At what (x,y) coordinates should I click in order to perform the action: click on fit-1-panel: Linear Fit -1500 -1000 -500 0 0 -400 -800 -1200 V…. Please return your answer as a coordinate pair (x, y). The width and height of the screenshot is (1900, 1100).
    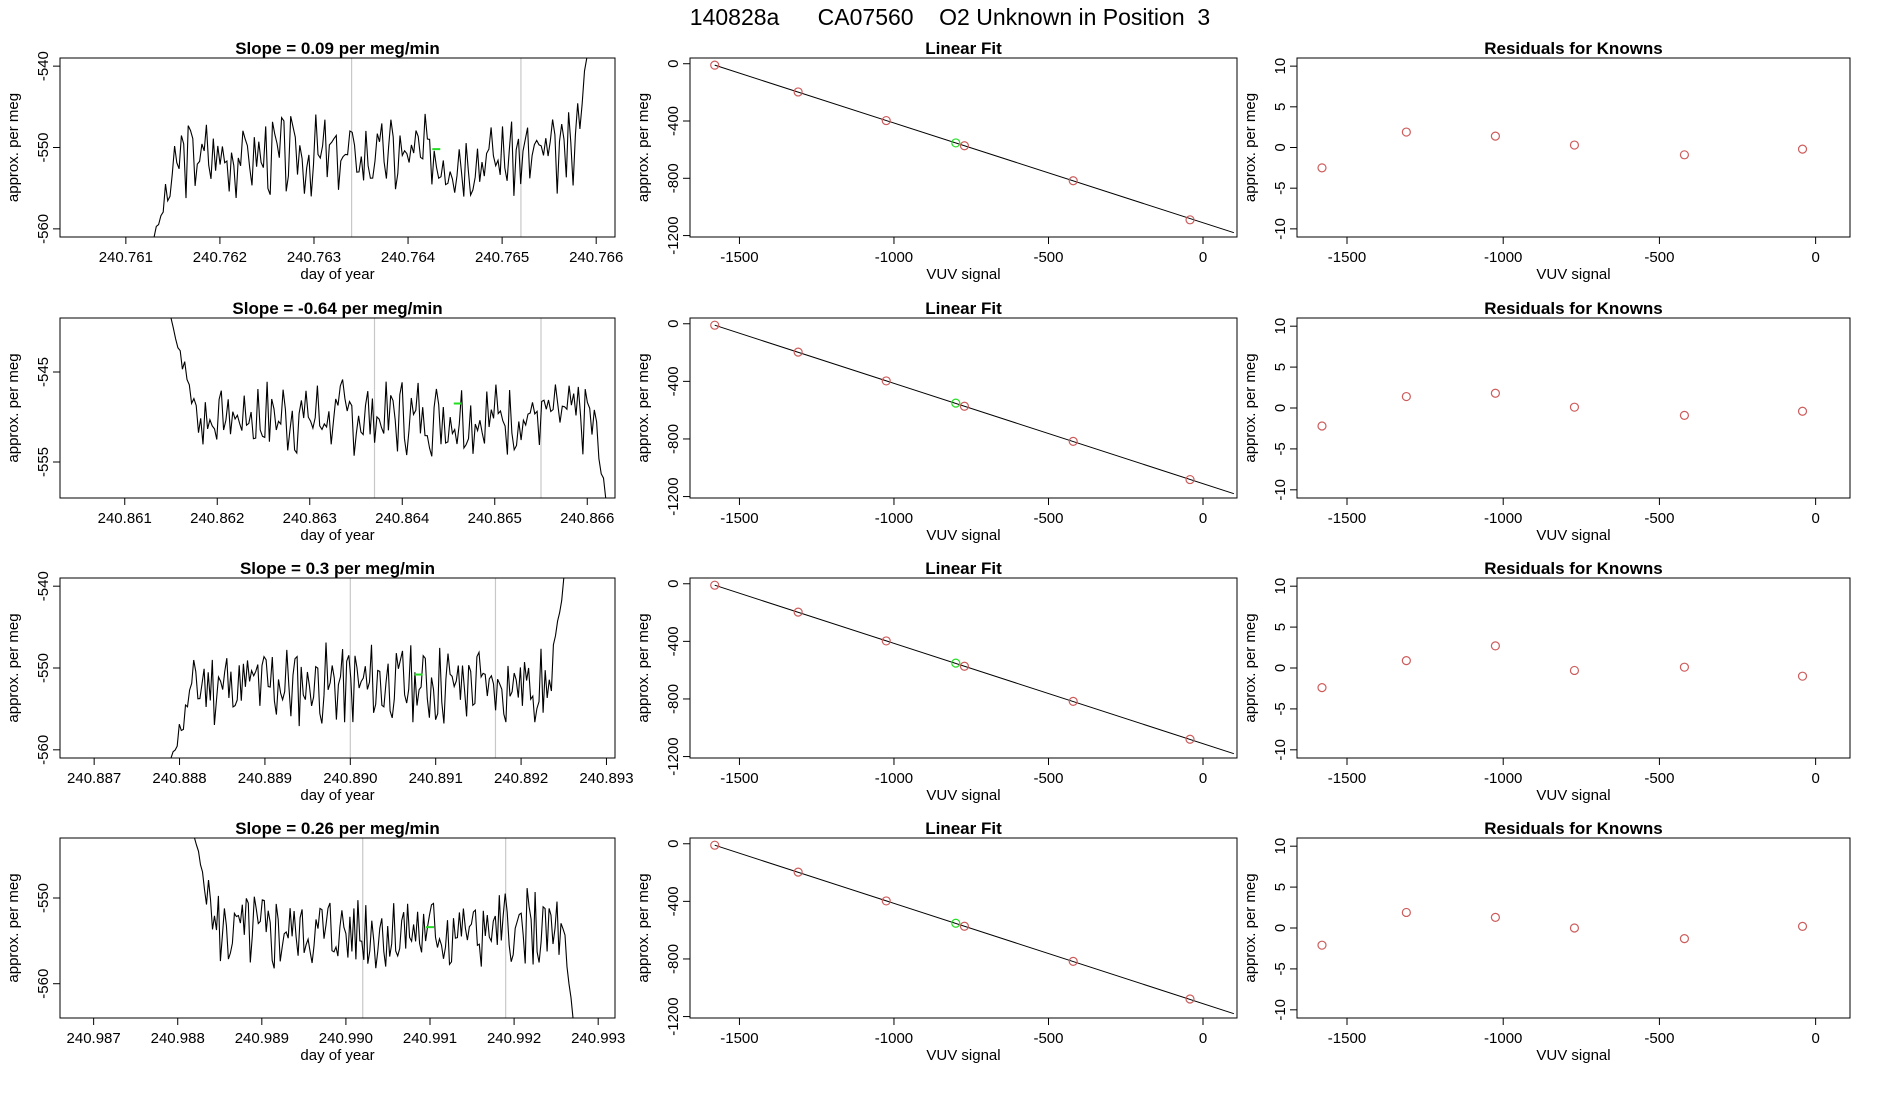
    Looking at the image, I should click on (936, 161).